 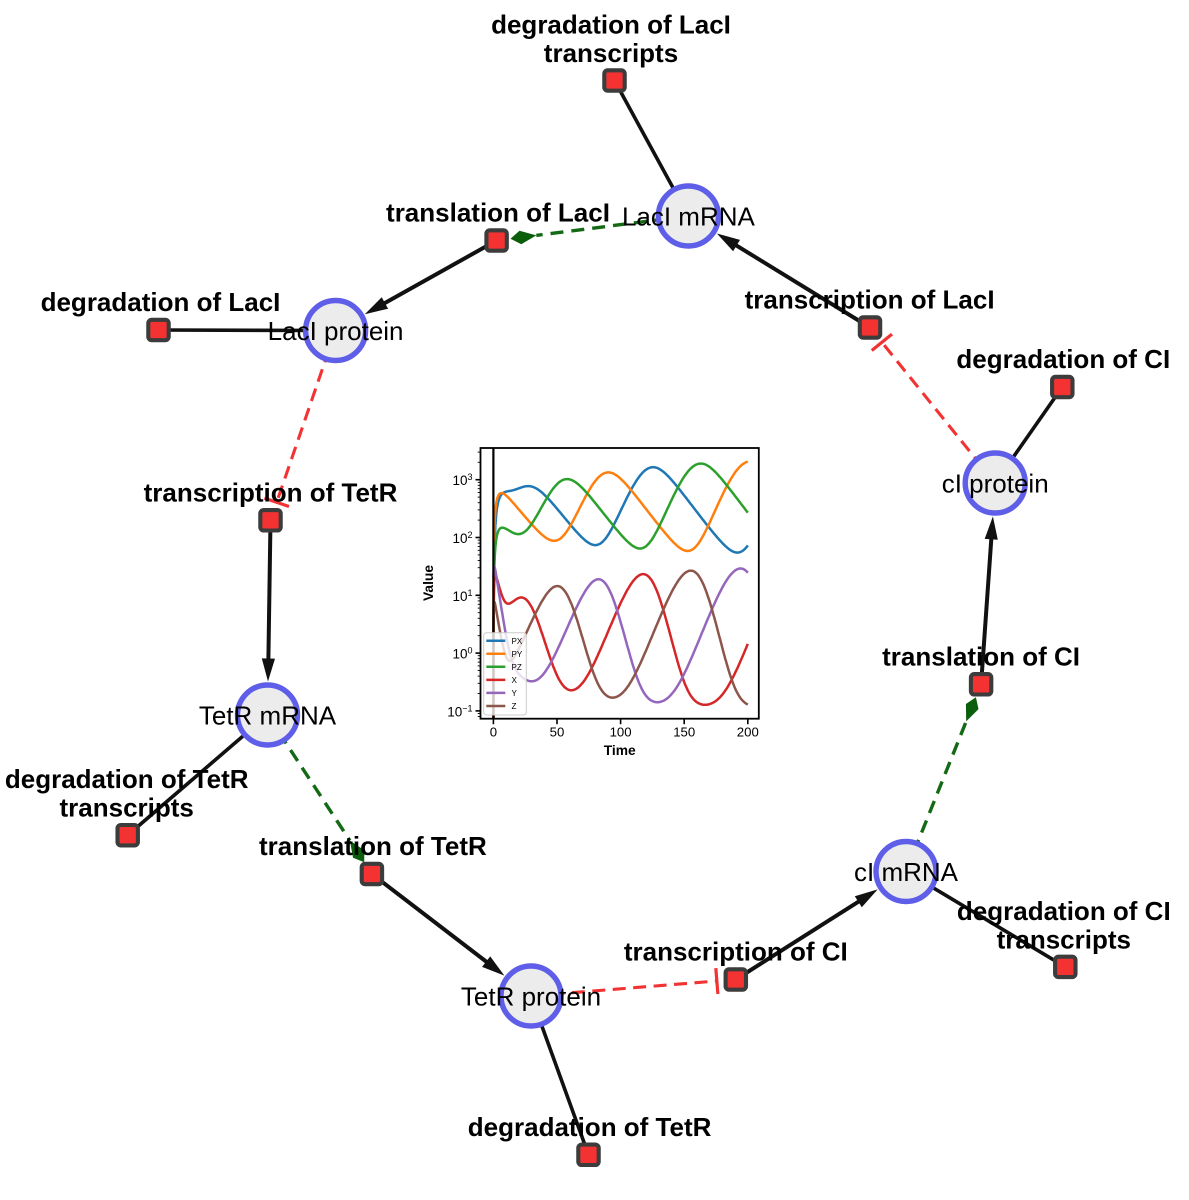 What do you see at coordinates (459, 711) in the screenshot?
I see `svg-text: 10−1` at bounding box center [459, 711].